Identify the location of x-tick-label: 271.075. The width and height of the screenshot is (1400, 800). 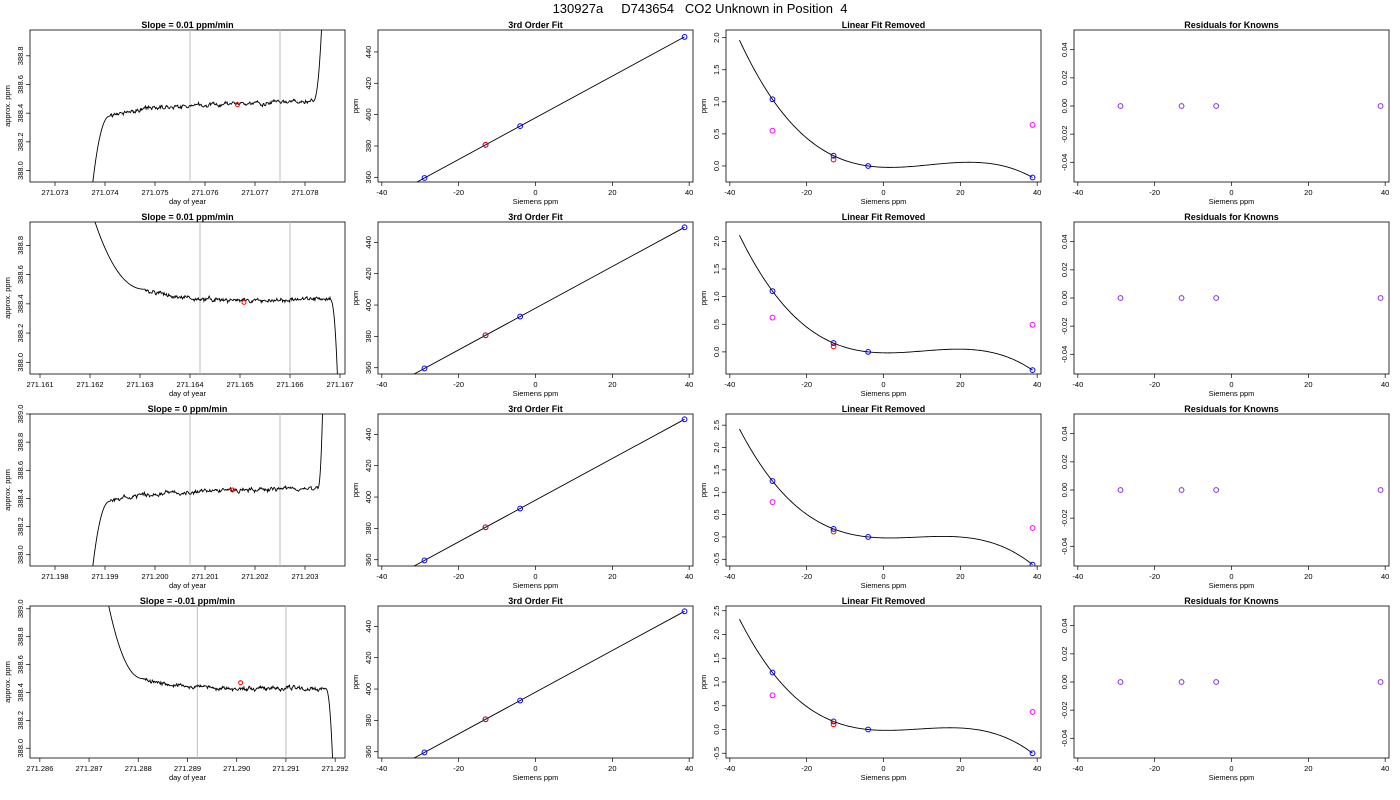
(154, 192).